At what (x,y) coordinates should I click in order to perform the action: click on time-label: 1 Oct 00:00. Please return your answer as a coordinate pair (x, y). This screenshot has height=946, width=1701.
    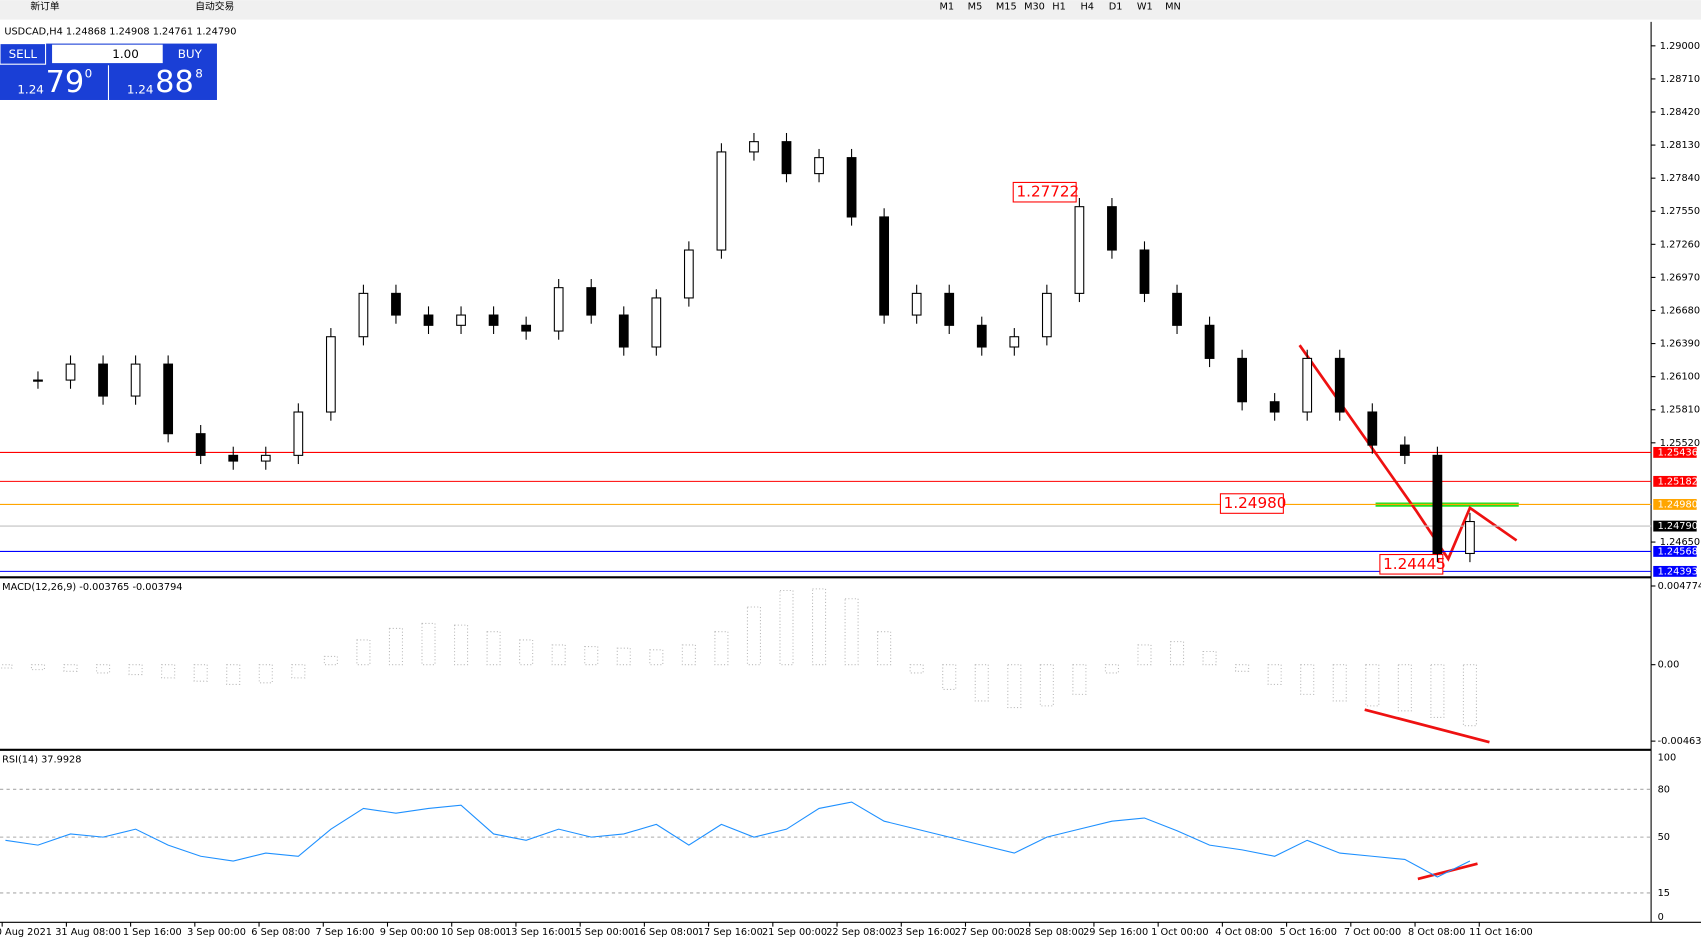
    Looking at the image, I should click on (1179, 932).